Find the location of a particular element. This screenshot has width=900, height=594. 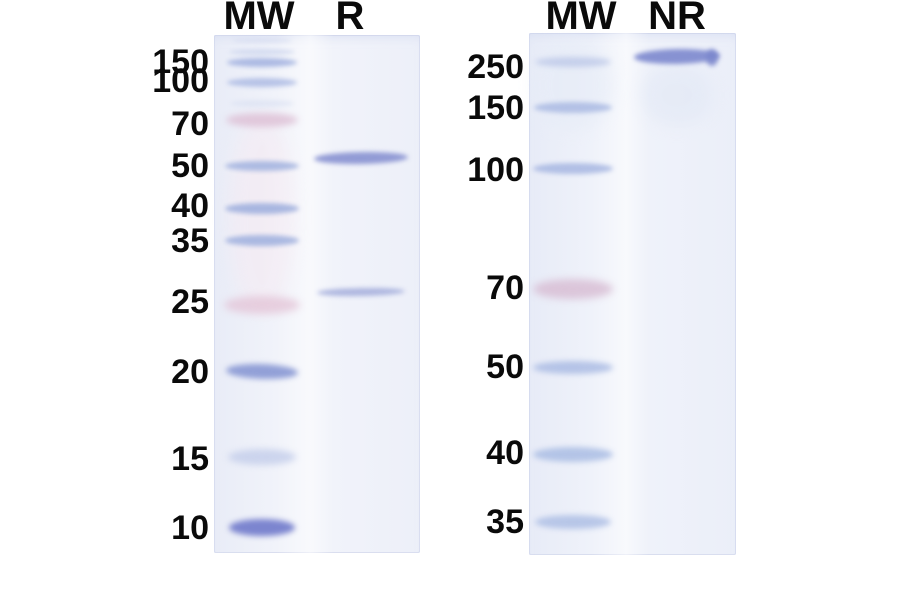

band-250kda-mw-ladder is located at coordinates (573, 62).